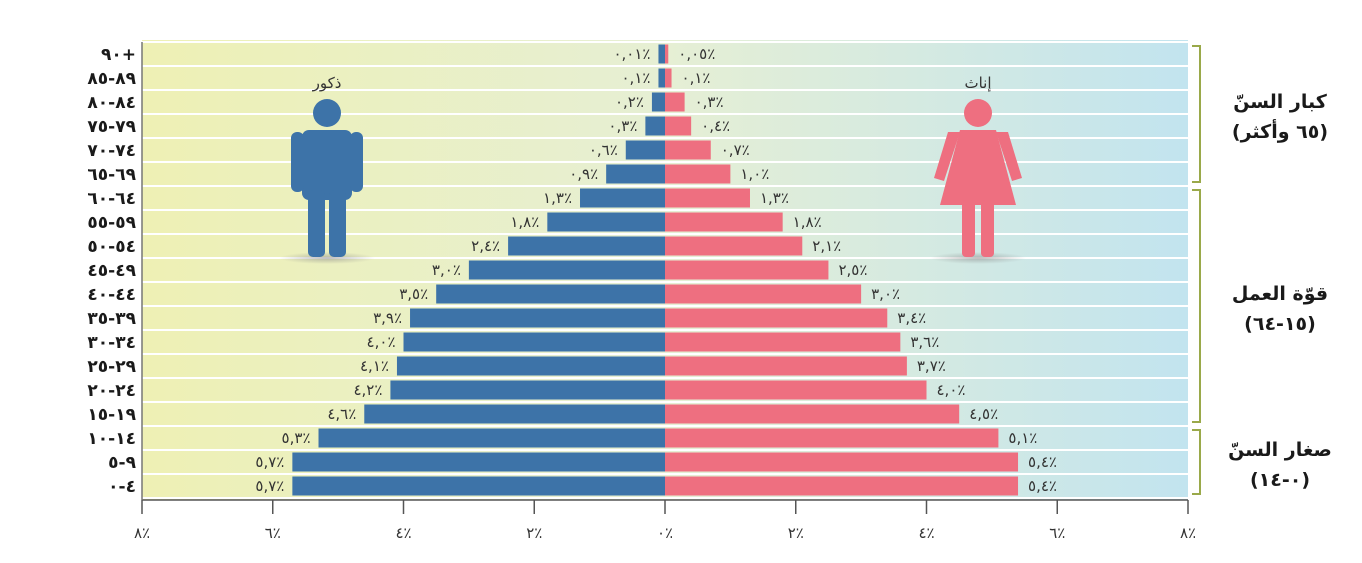  What do you see at coordinates (118, 55) in the screenshot?
I see `age-label: ٩٠+` at bounding box center [118, 55].